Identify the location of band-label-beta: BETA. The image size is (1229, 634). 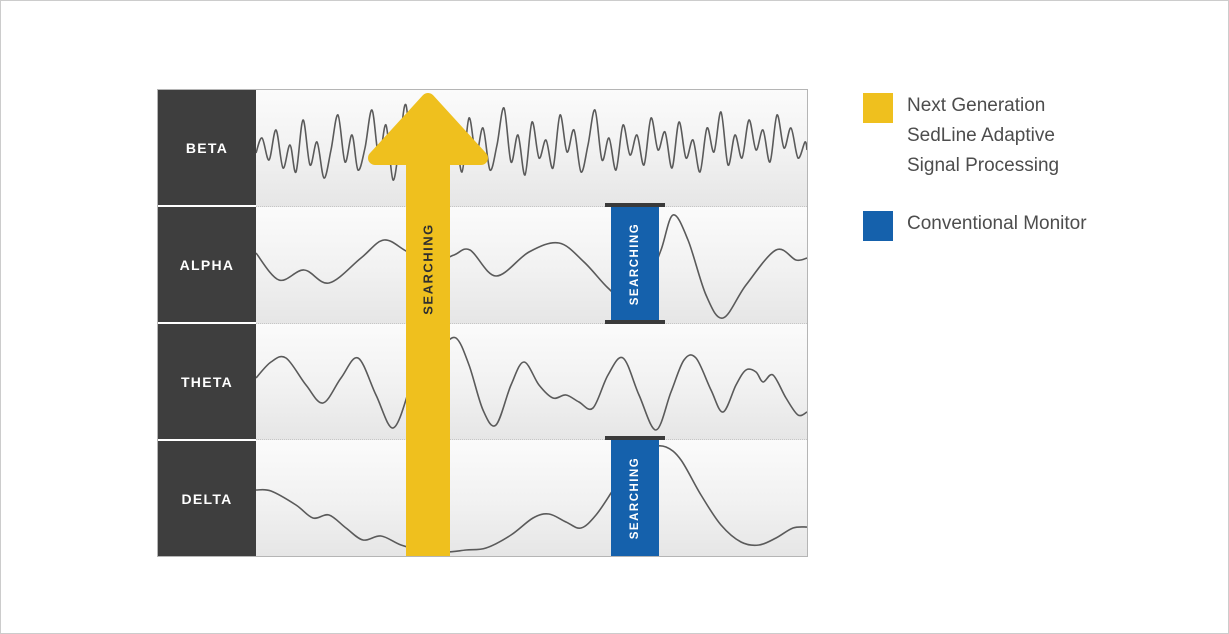
(207, 147).